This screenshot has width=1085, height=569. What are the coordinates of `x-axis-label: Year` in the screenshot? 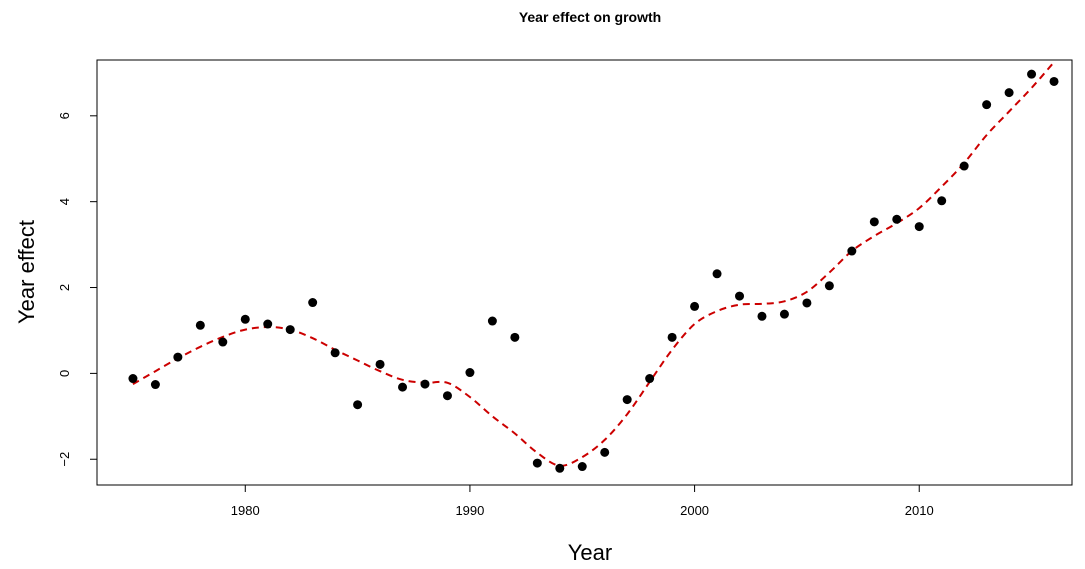 It's located at (590, 552).